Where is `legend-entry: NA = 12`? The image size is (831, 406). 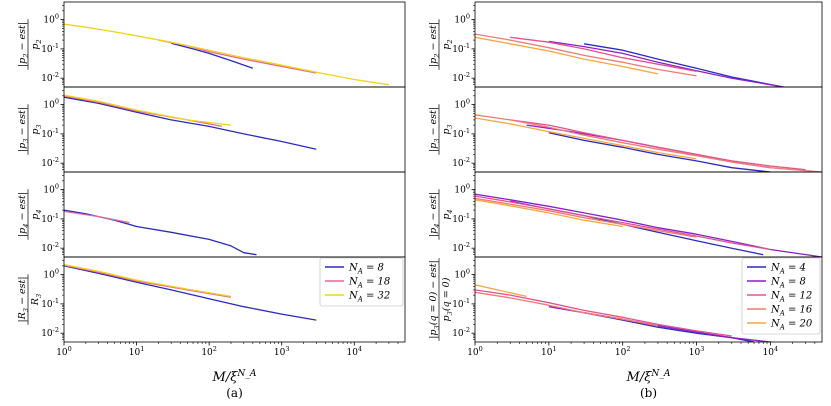 legend-entry: NA = 12 is located at coordinates (791, 297).